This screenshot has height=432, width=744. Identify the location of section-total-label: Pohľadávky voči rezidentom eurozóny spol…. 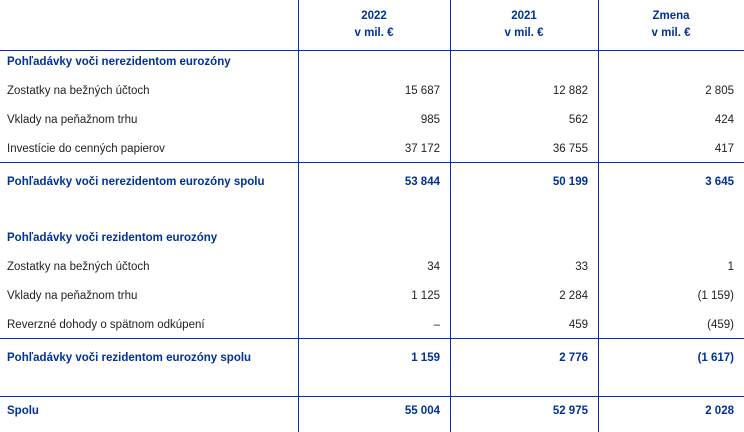
(129, 358).